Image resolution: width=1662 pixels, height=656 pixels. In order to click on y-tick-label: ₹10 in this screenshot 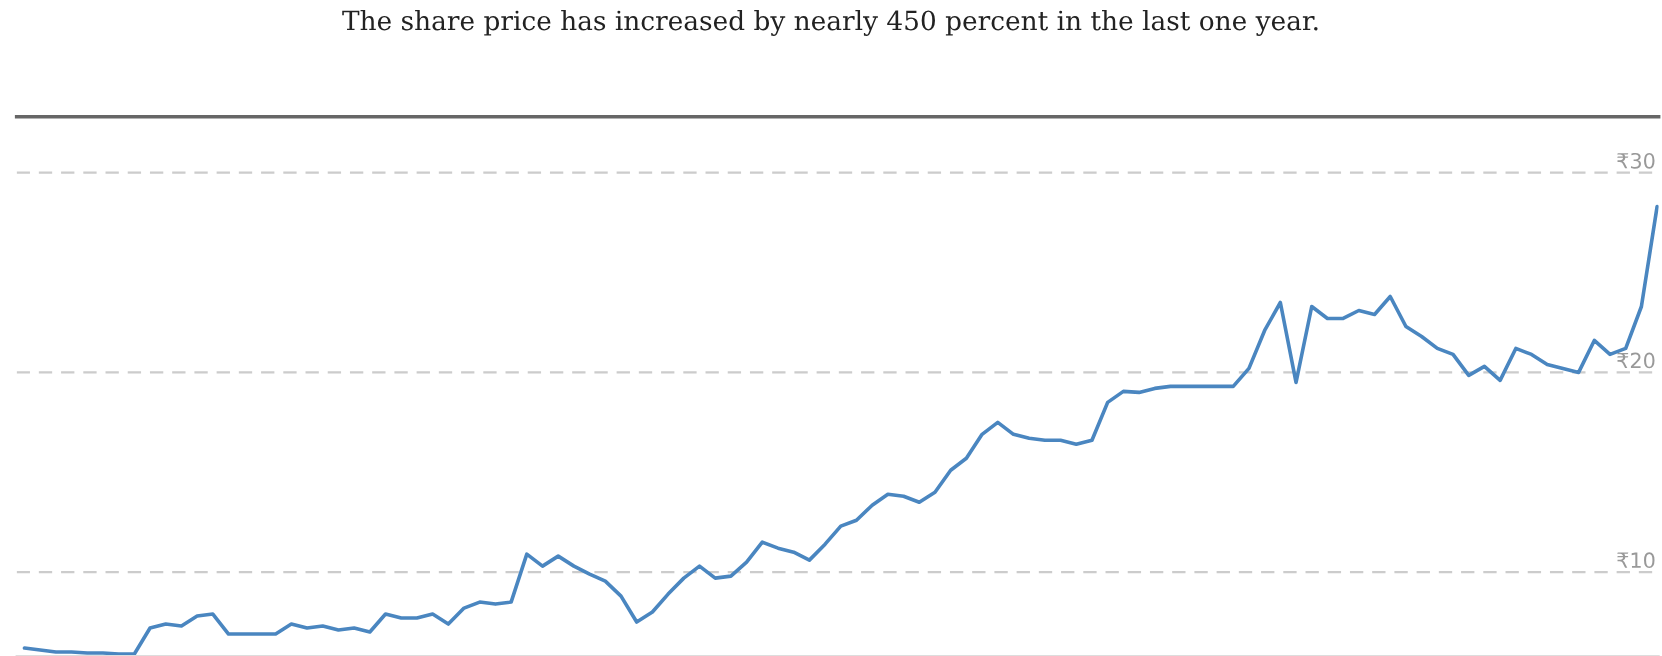, I will do `click(1636, 560)`.